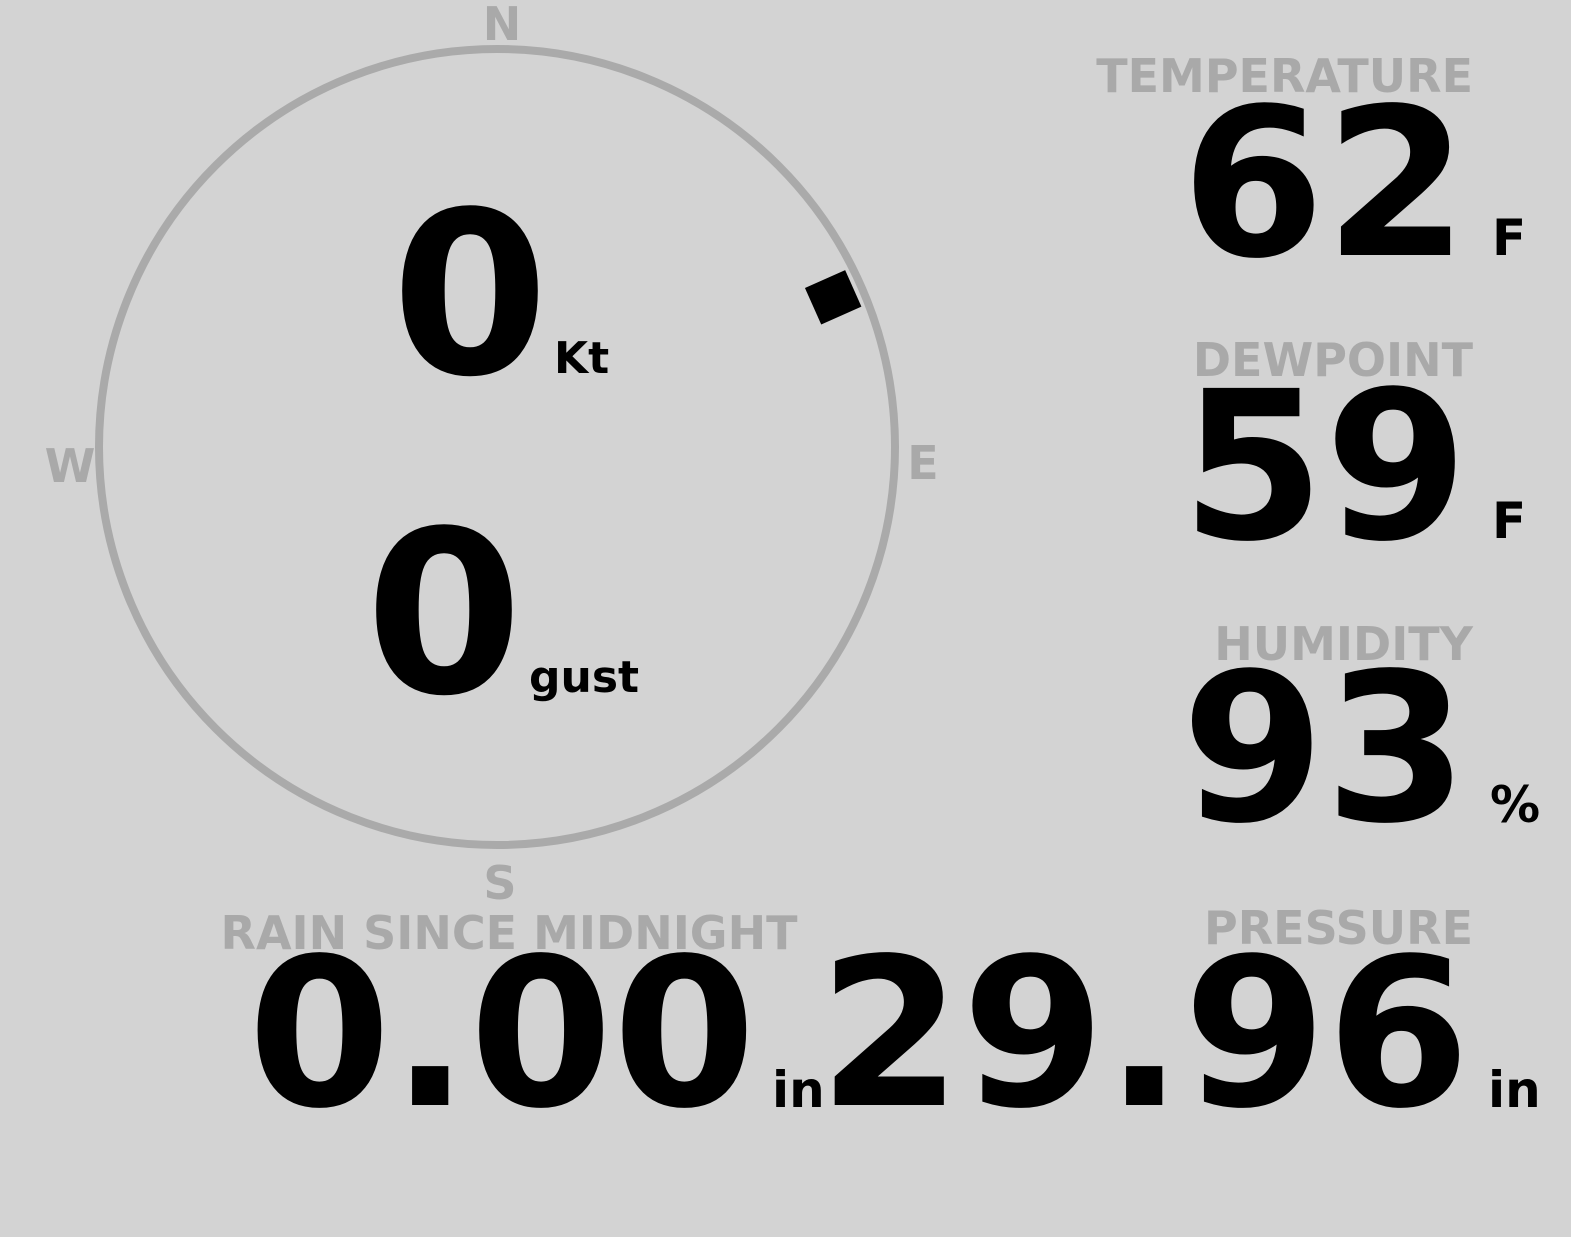 Image resolution: width=1571 pixels, height=1237 pixels. What do you see at coordinates (1515, 805) in the screenshot?
I see `humidity-unit: %` at bounding box center [1515, 805].